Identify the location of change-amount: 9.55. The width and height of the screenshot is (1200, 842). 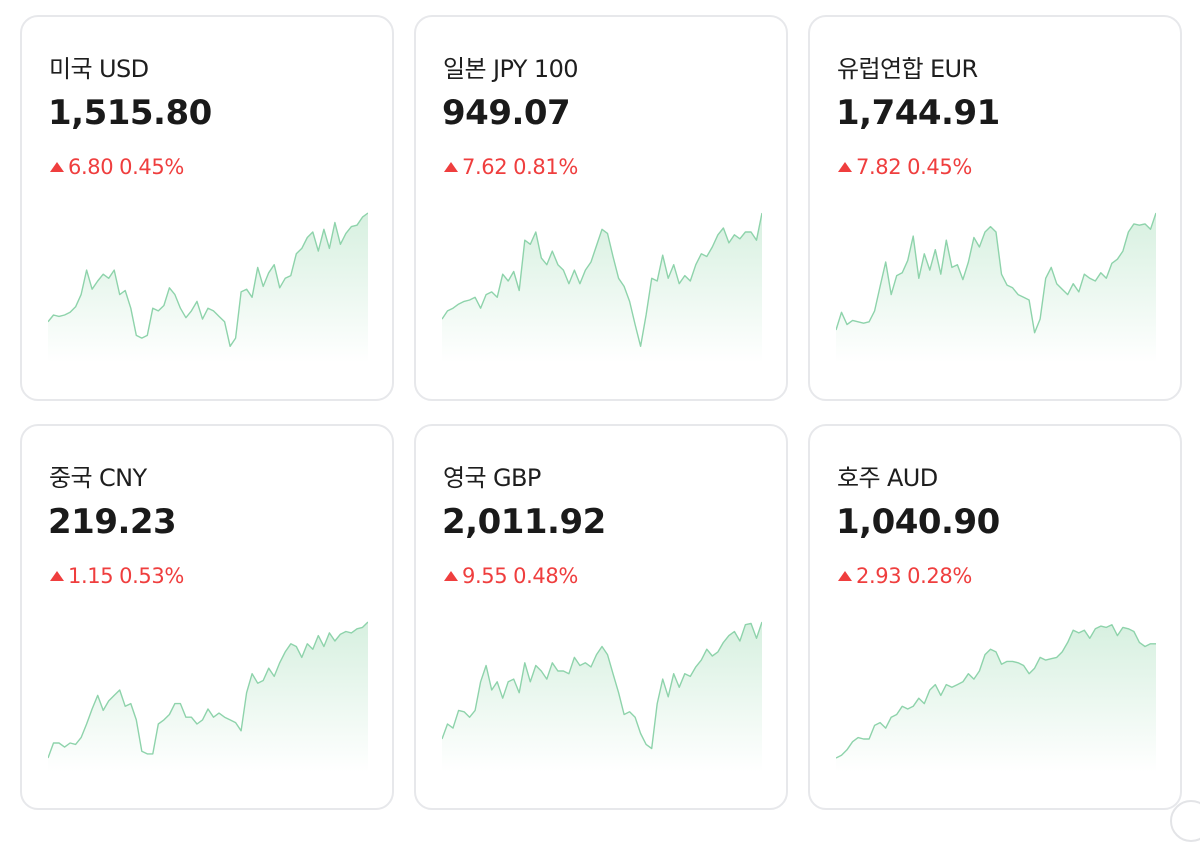
(485, 576).